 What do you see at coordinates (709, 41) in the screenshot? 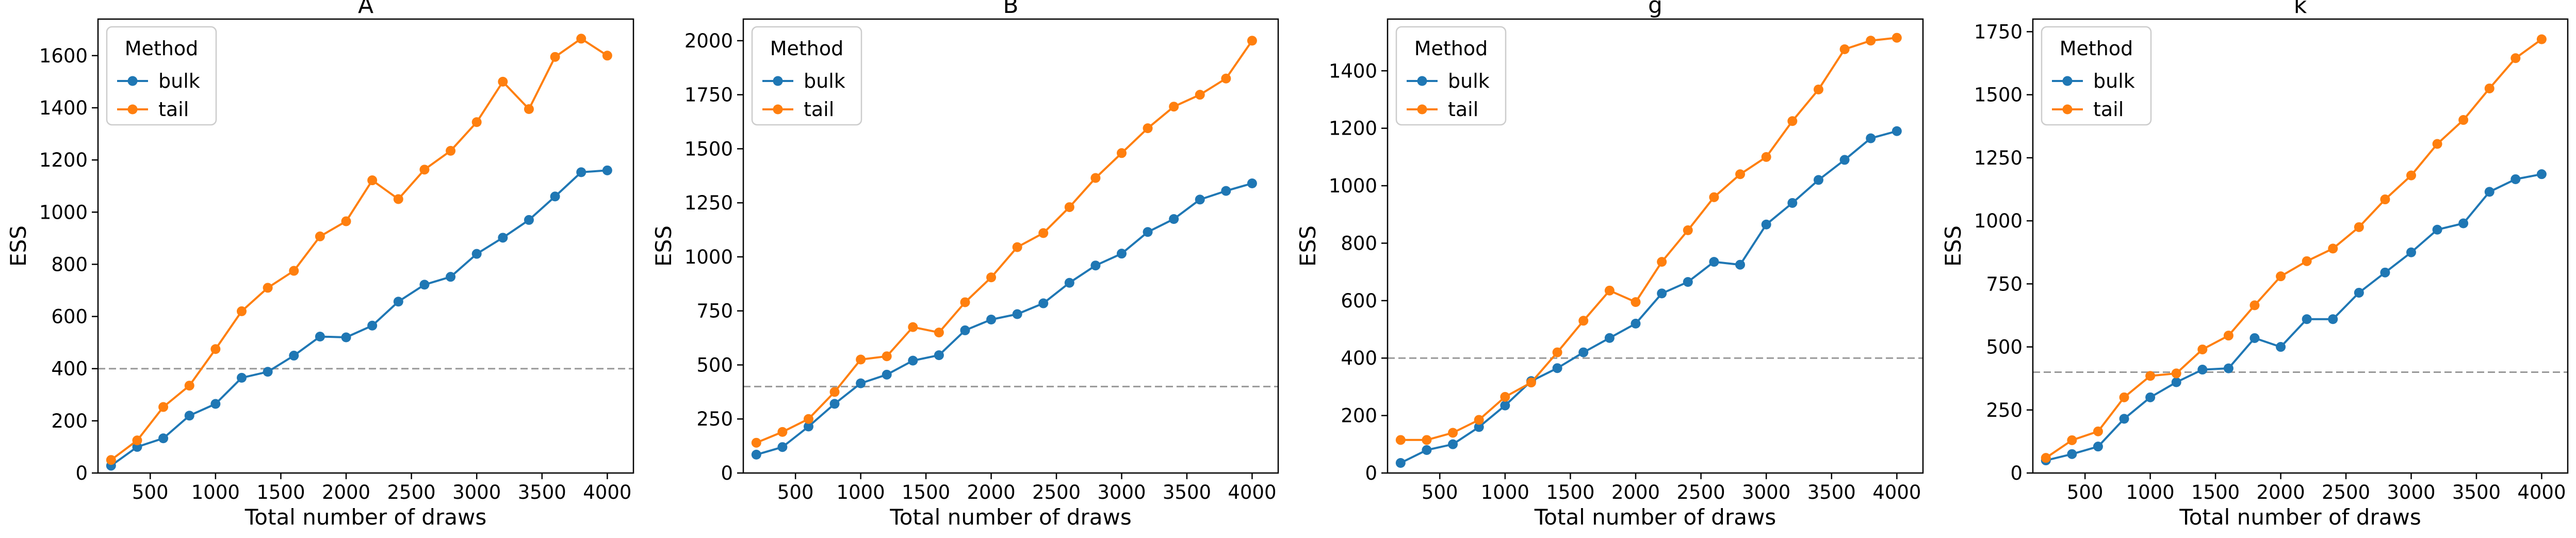
I see `y-tick-label: 2000` at bounding box center [709, 41].